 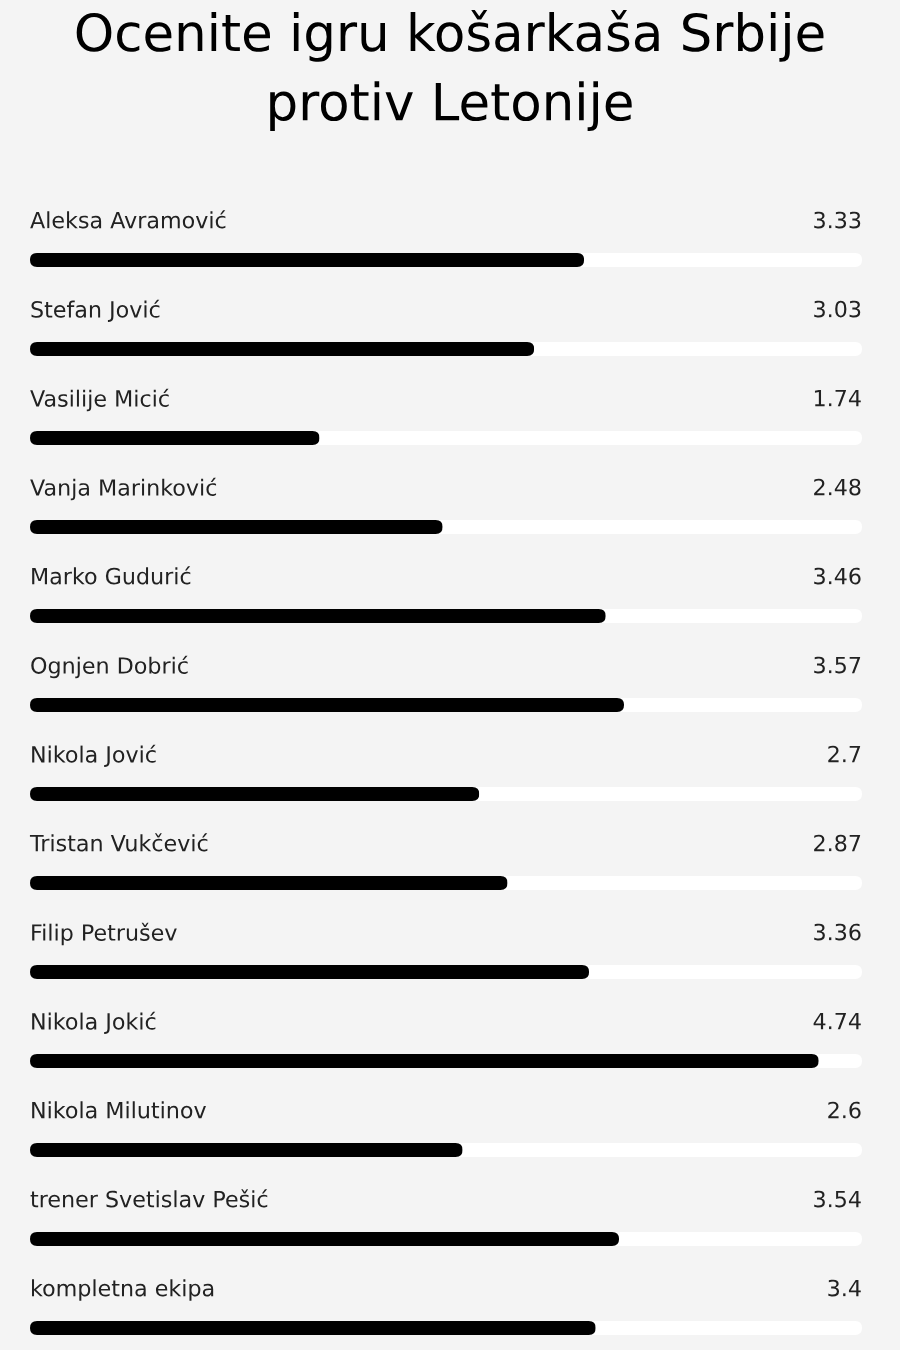 What do you see at coordinates (837, 665) in the screenshot?
I see `data-label: 3.57` at bounding box center [837, 665].